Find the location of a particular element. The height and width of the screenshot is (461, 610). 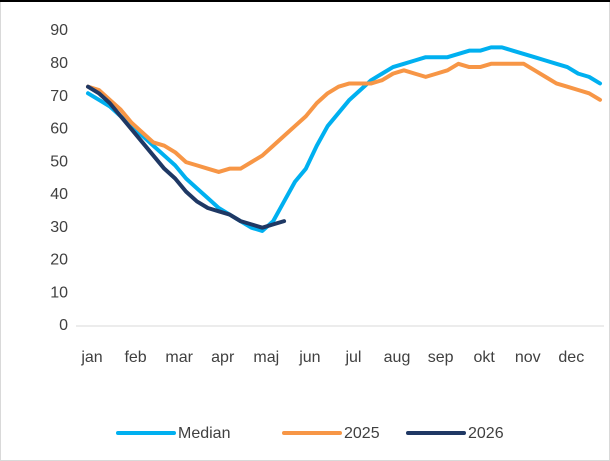

x-tick-label: jun is located at coordinates (309, 357).